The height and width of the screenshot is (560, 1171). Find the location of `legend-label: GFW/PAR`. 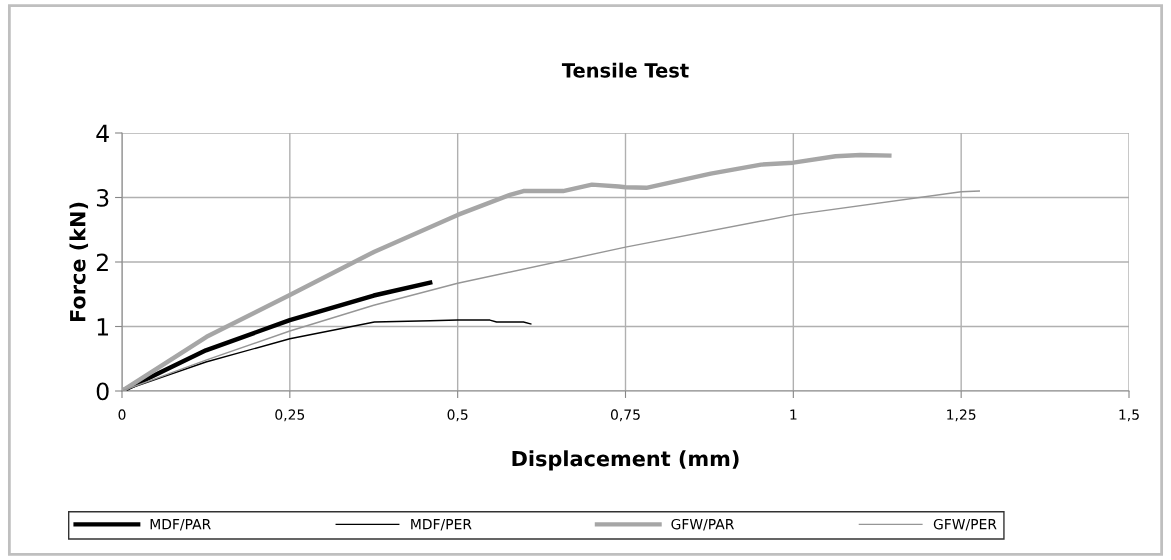

legend-label: GFW/PAR is located at coordinates (703, 524).